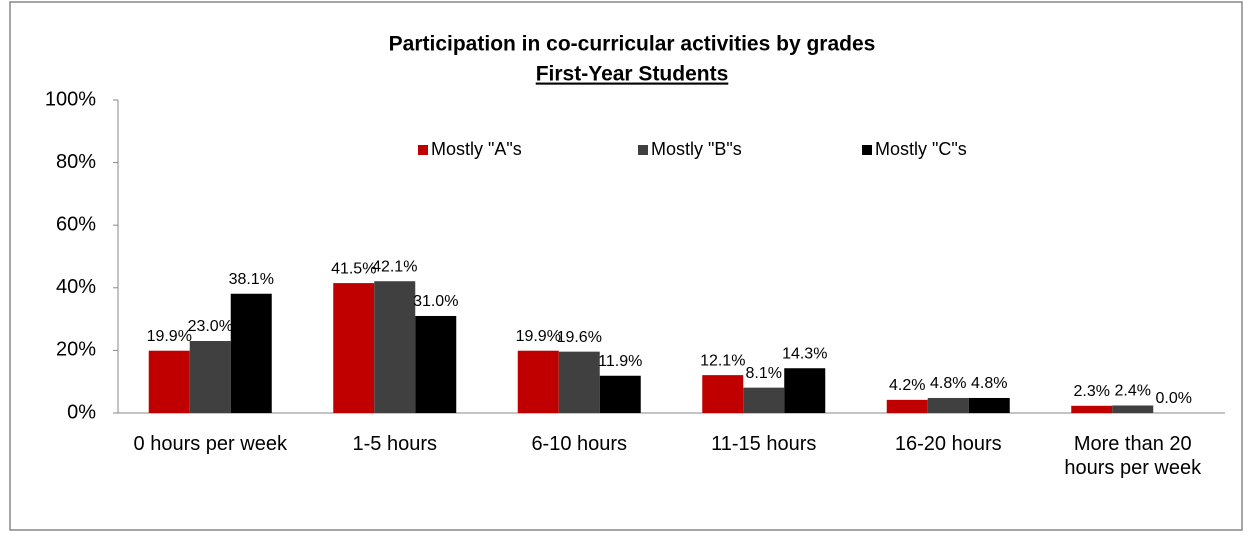  What do you see at coordinates (579, 337) in the screenshot?
I see `data-label: 19.6%` at bounding box center [579, 337].